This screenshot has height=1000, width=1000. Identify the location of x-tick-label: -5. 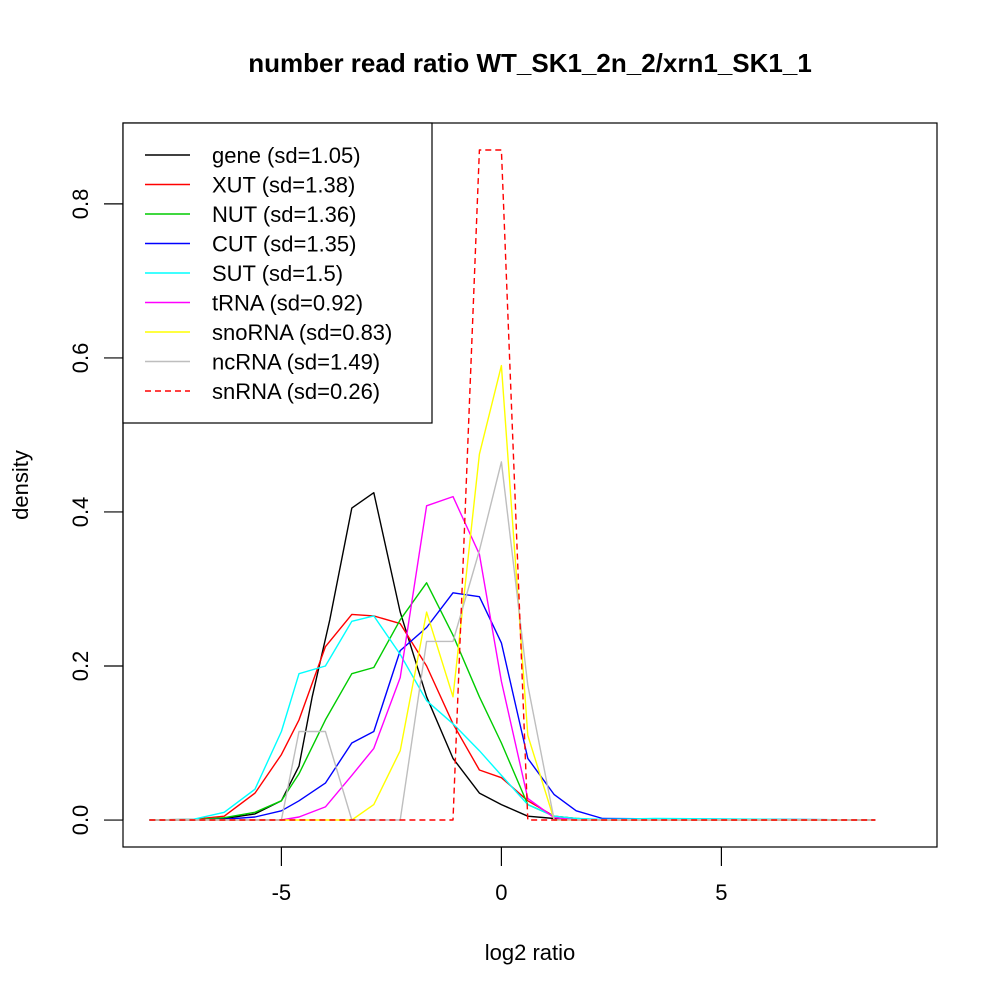
(282, 892).